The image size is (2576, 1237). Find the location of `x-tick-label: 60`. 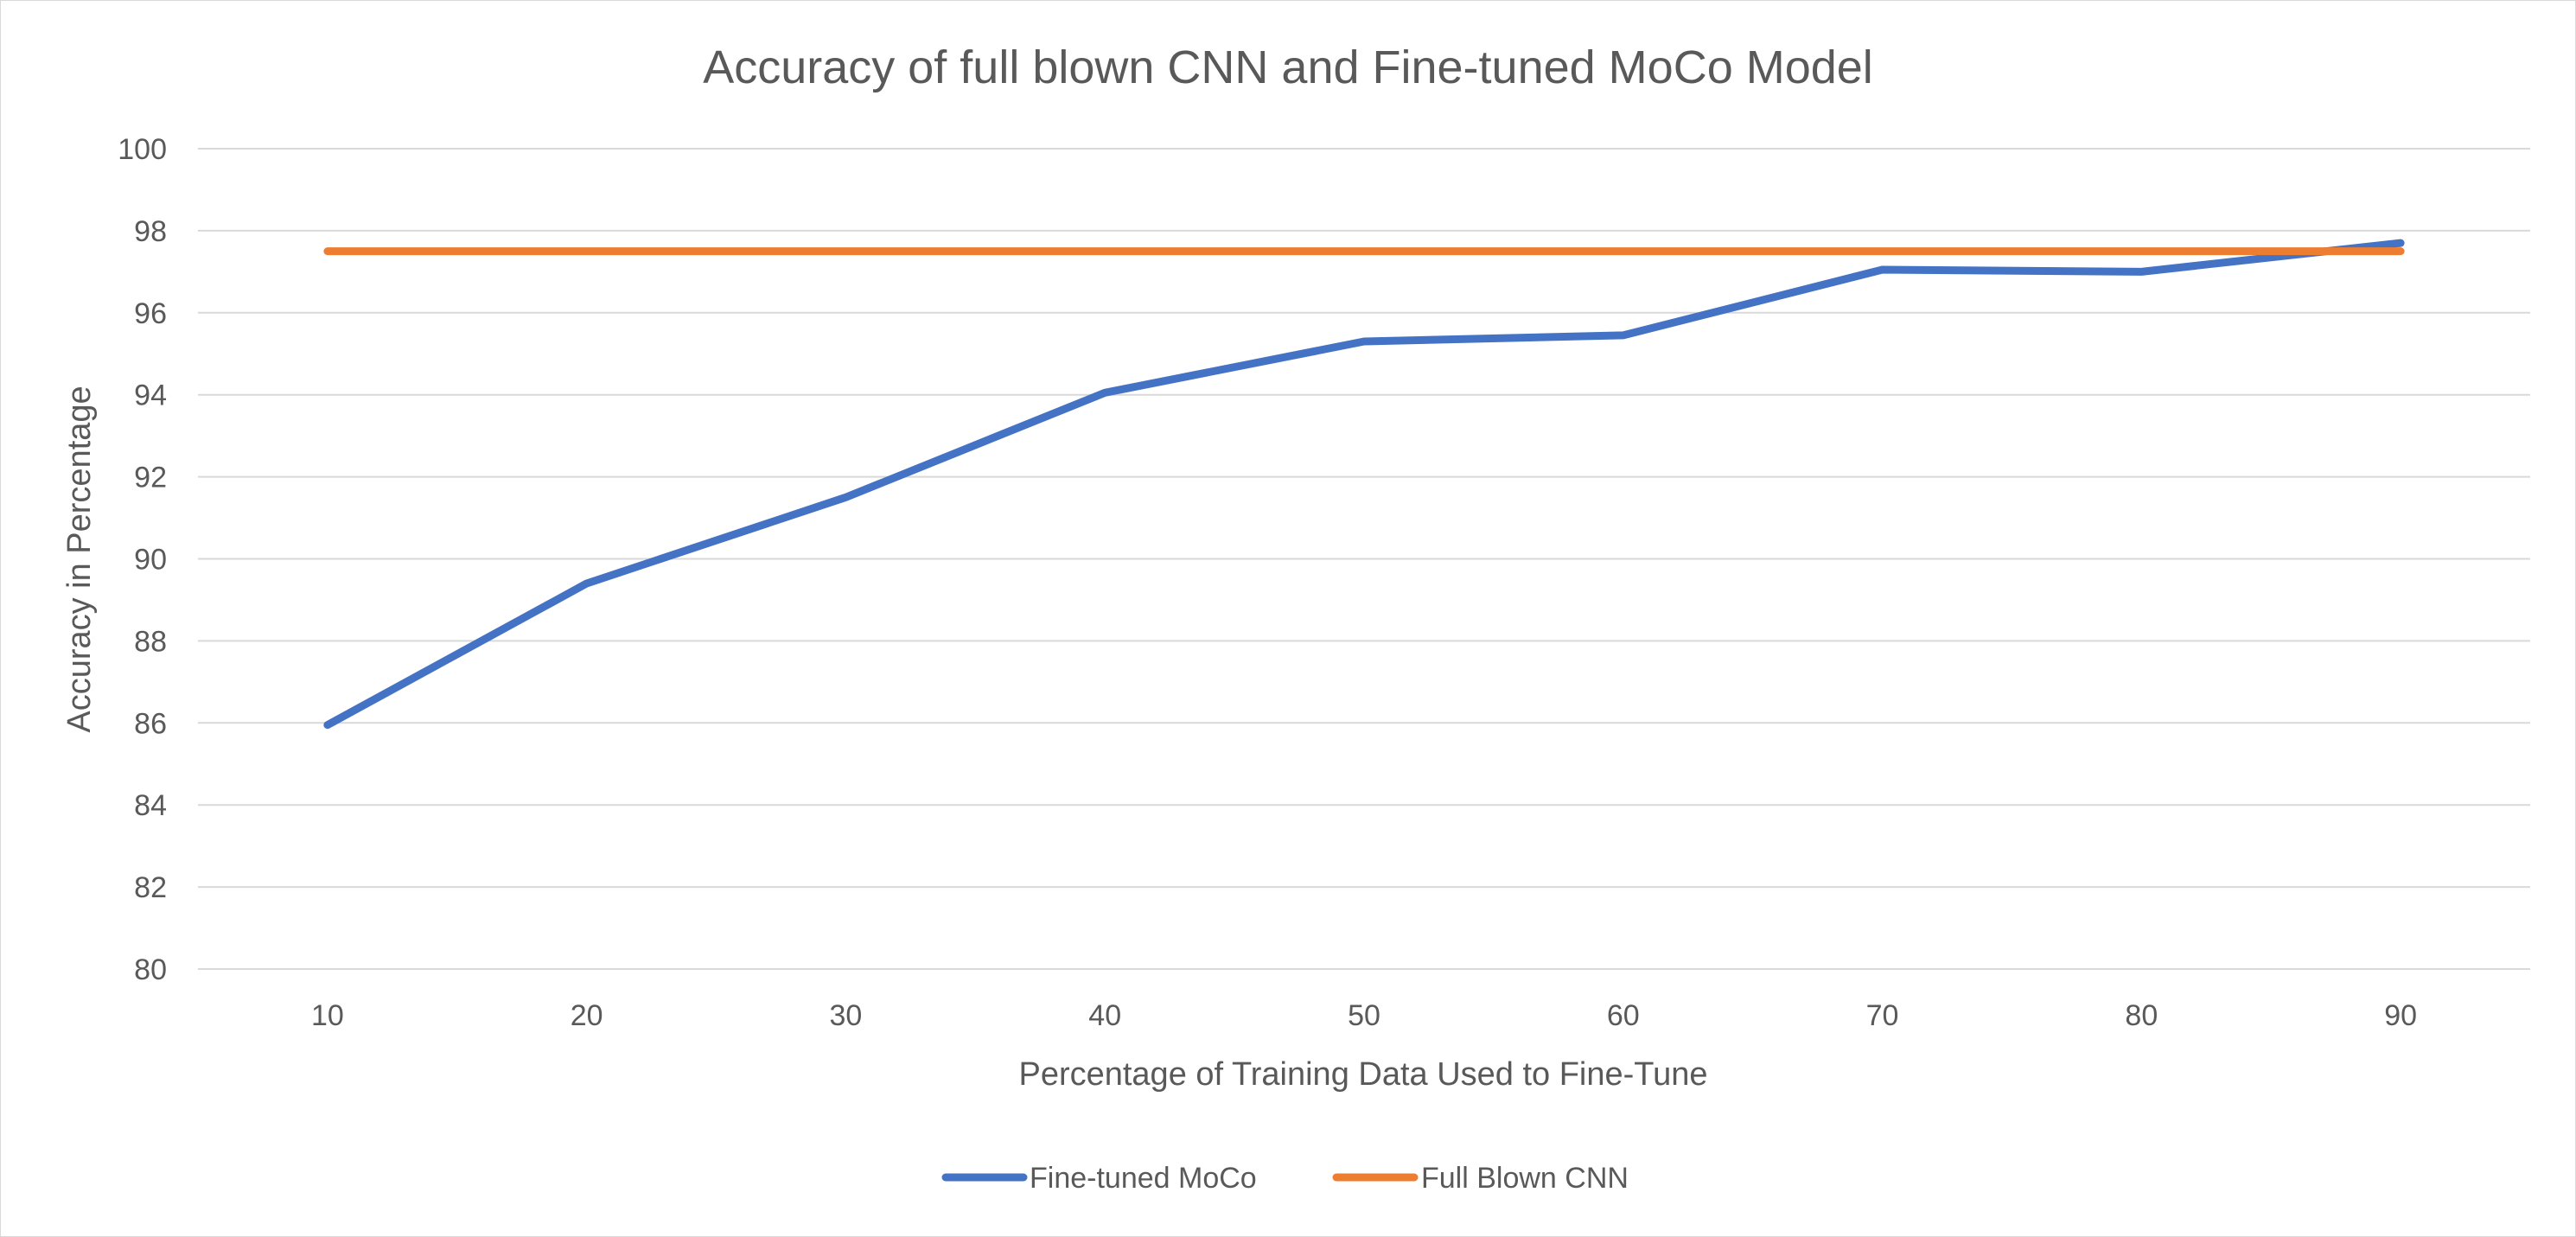

x-tick-label: 60 is located at coordinates (1623, 1015).